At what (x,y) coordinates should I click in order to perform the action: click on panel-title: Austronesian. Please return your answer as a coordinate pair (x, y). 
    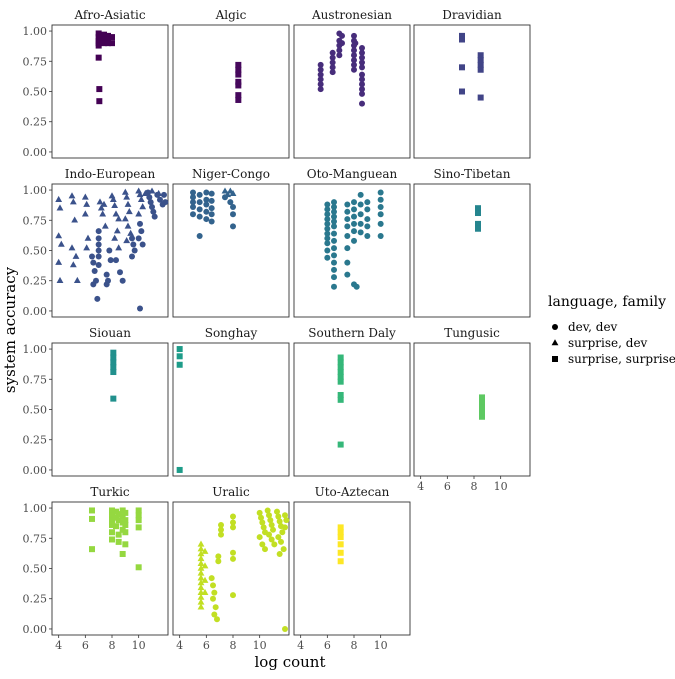
    Looking at the image, I should click on (351, 15).